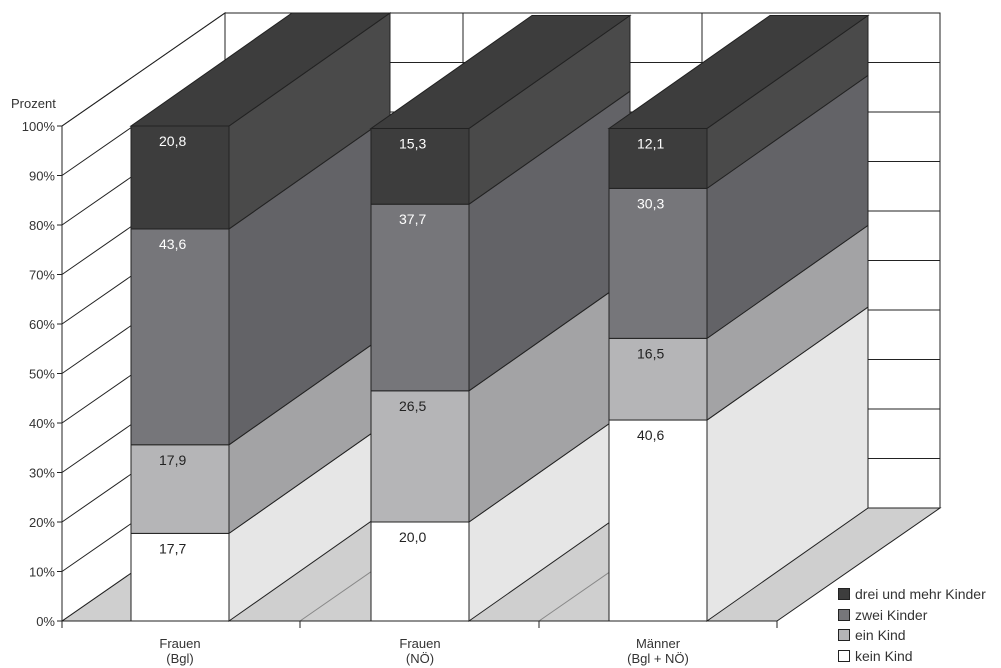 The width and height of the screenshot is (1001, 668). What do you see at coordinates (650, 143) in the screenshot?
I see `data-label: 12,1` at bounding box center [650, 143].